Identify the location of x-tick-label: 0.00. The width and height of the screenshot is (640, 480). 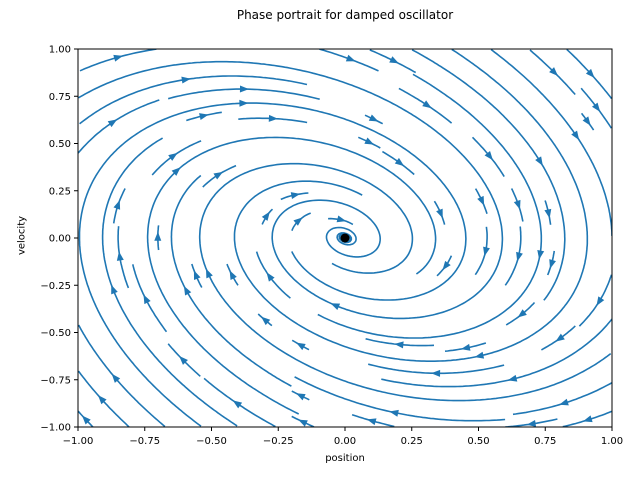
(345, 441).